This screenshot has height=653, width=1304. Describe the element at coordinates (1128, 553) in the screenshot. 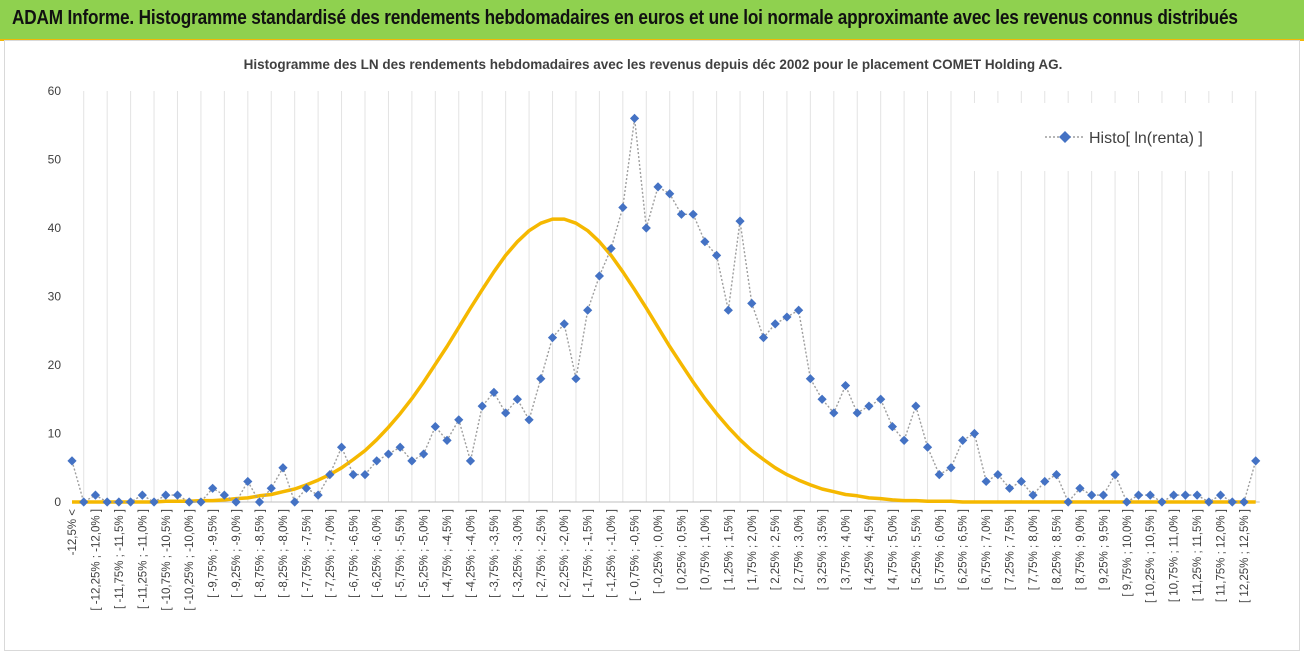

I see `x-tick-label: [ 9,75% ; 10,0% ]` at that location.